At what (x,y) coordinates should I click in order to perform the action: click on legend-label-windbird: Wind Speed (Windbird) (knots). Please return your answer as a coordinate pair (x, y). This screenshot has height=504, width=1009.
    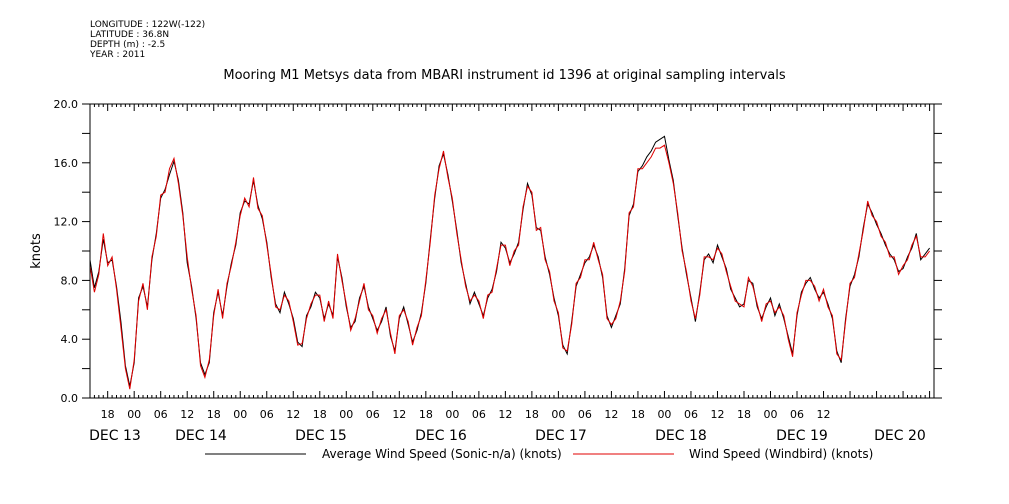
    Looking at the image, I should click on (781, 454).